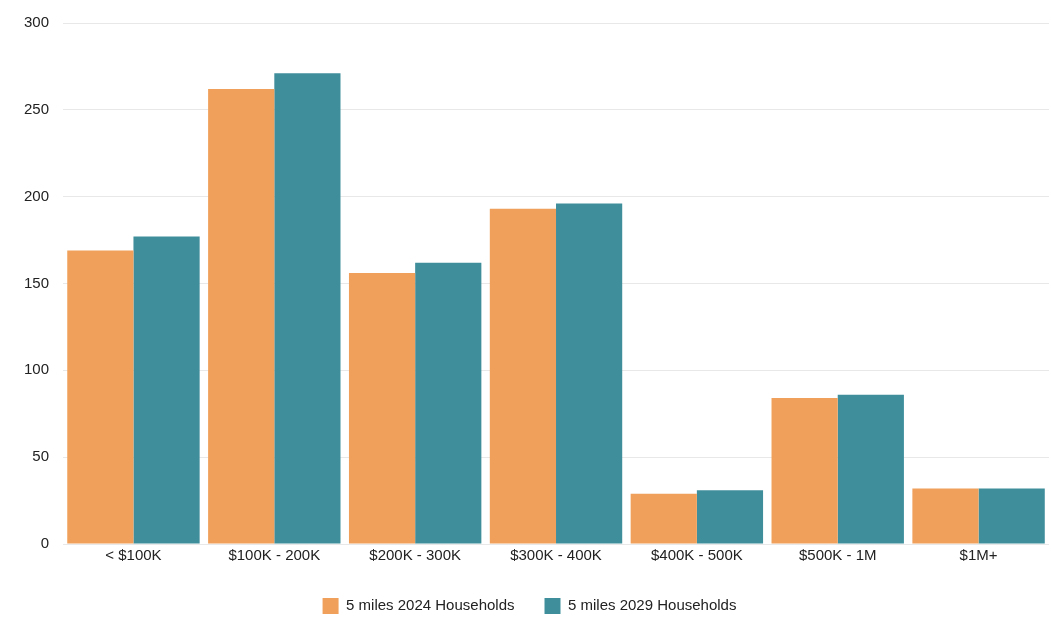 This screenshot has width=1051, height=628. I want to click on y-tick-label: 300, so click(37, 22).